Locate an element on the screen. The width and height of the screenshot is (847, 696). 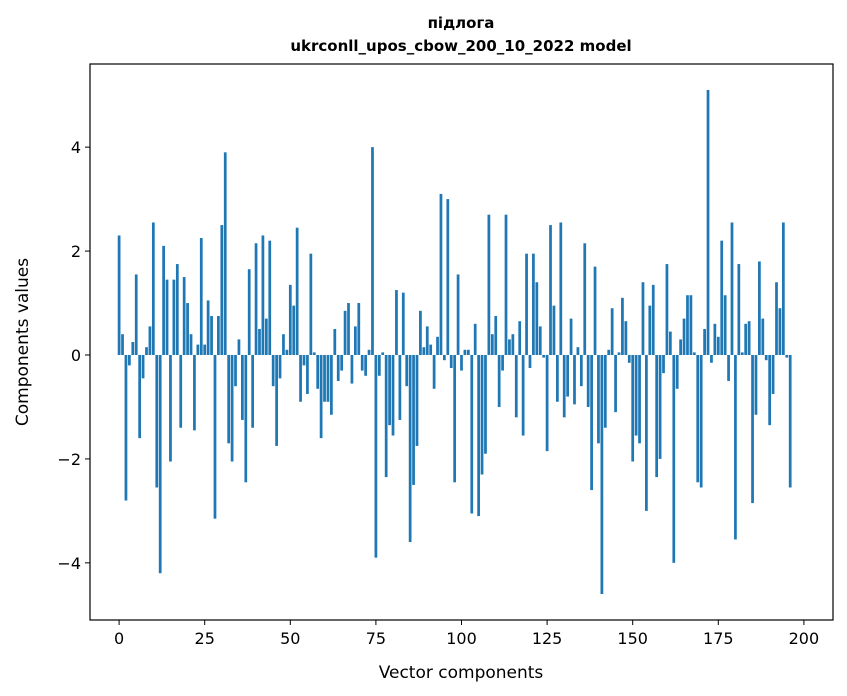
x-tick-label: 125 is located at coordinates (547, 638).